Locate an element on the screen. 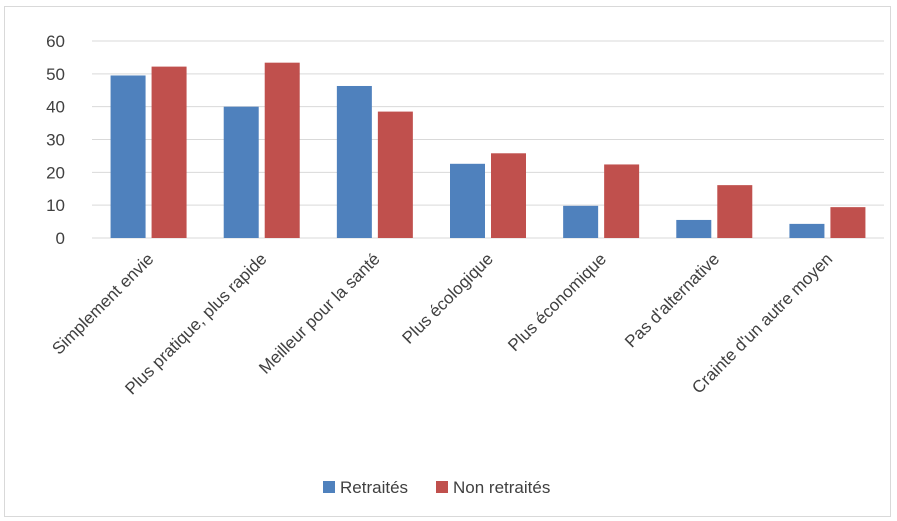 This screenshot has height=521, width=897. legend-label: Non retraités is located at coordinates (501, 487).